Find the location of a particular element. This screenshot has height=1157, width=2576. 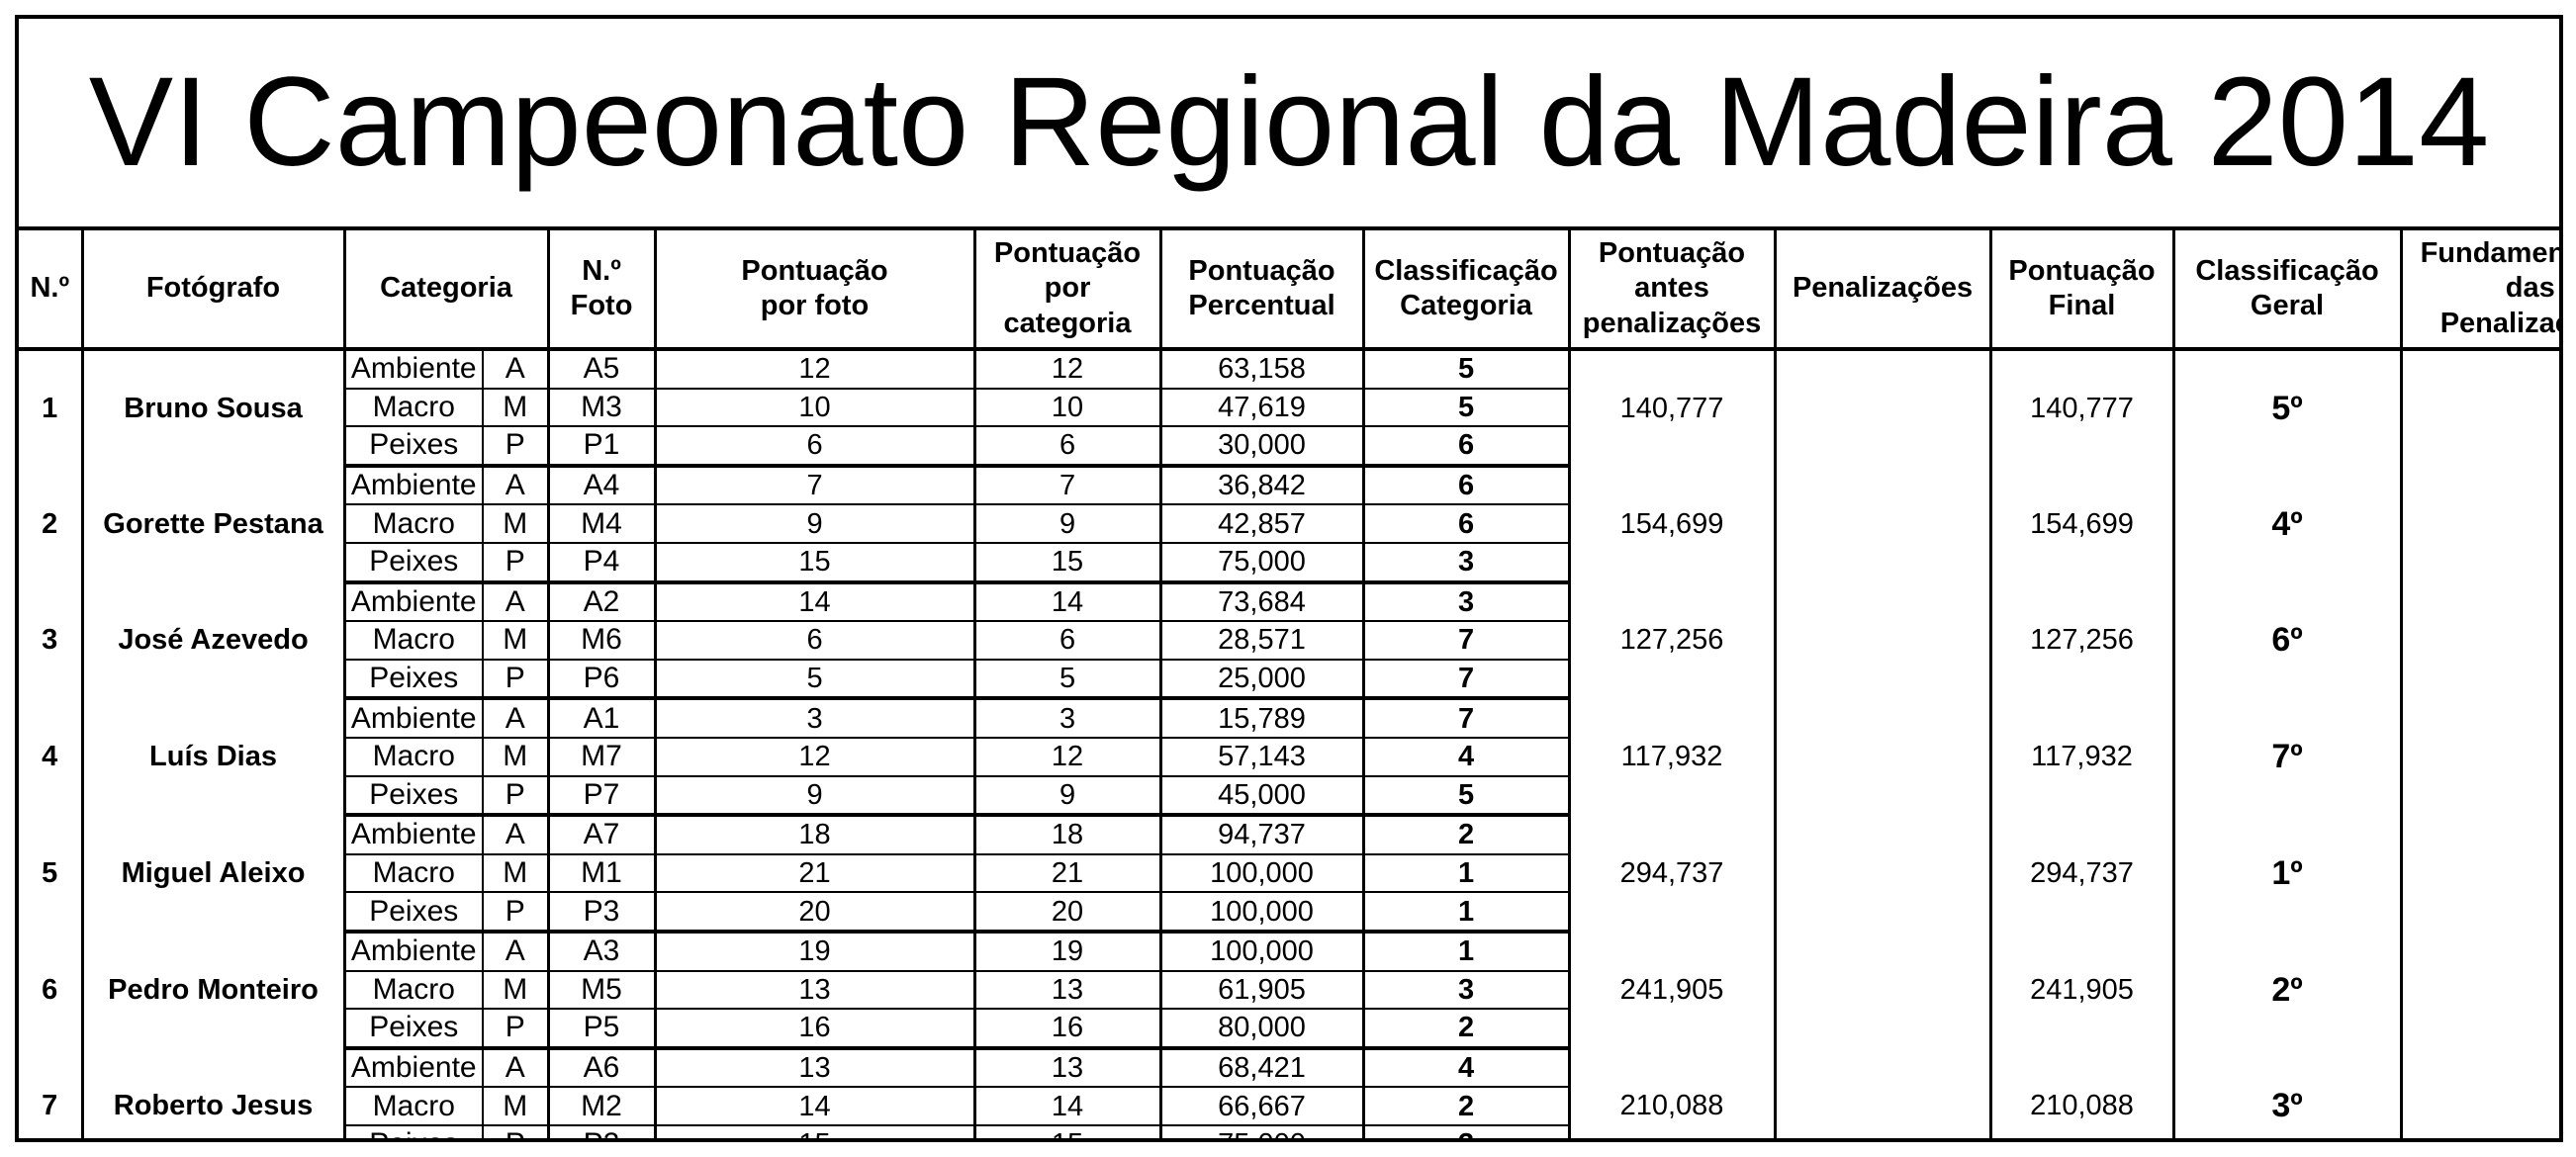

photo-number: A6 is located at coordinates (602, 1068).